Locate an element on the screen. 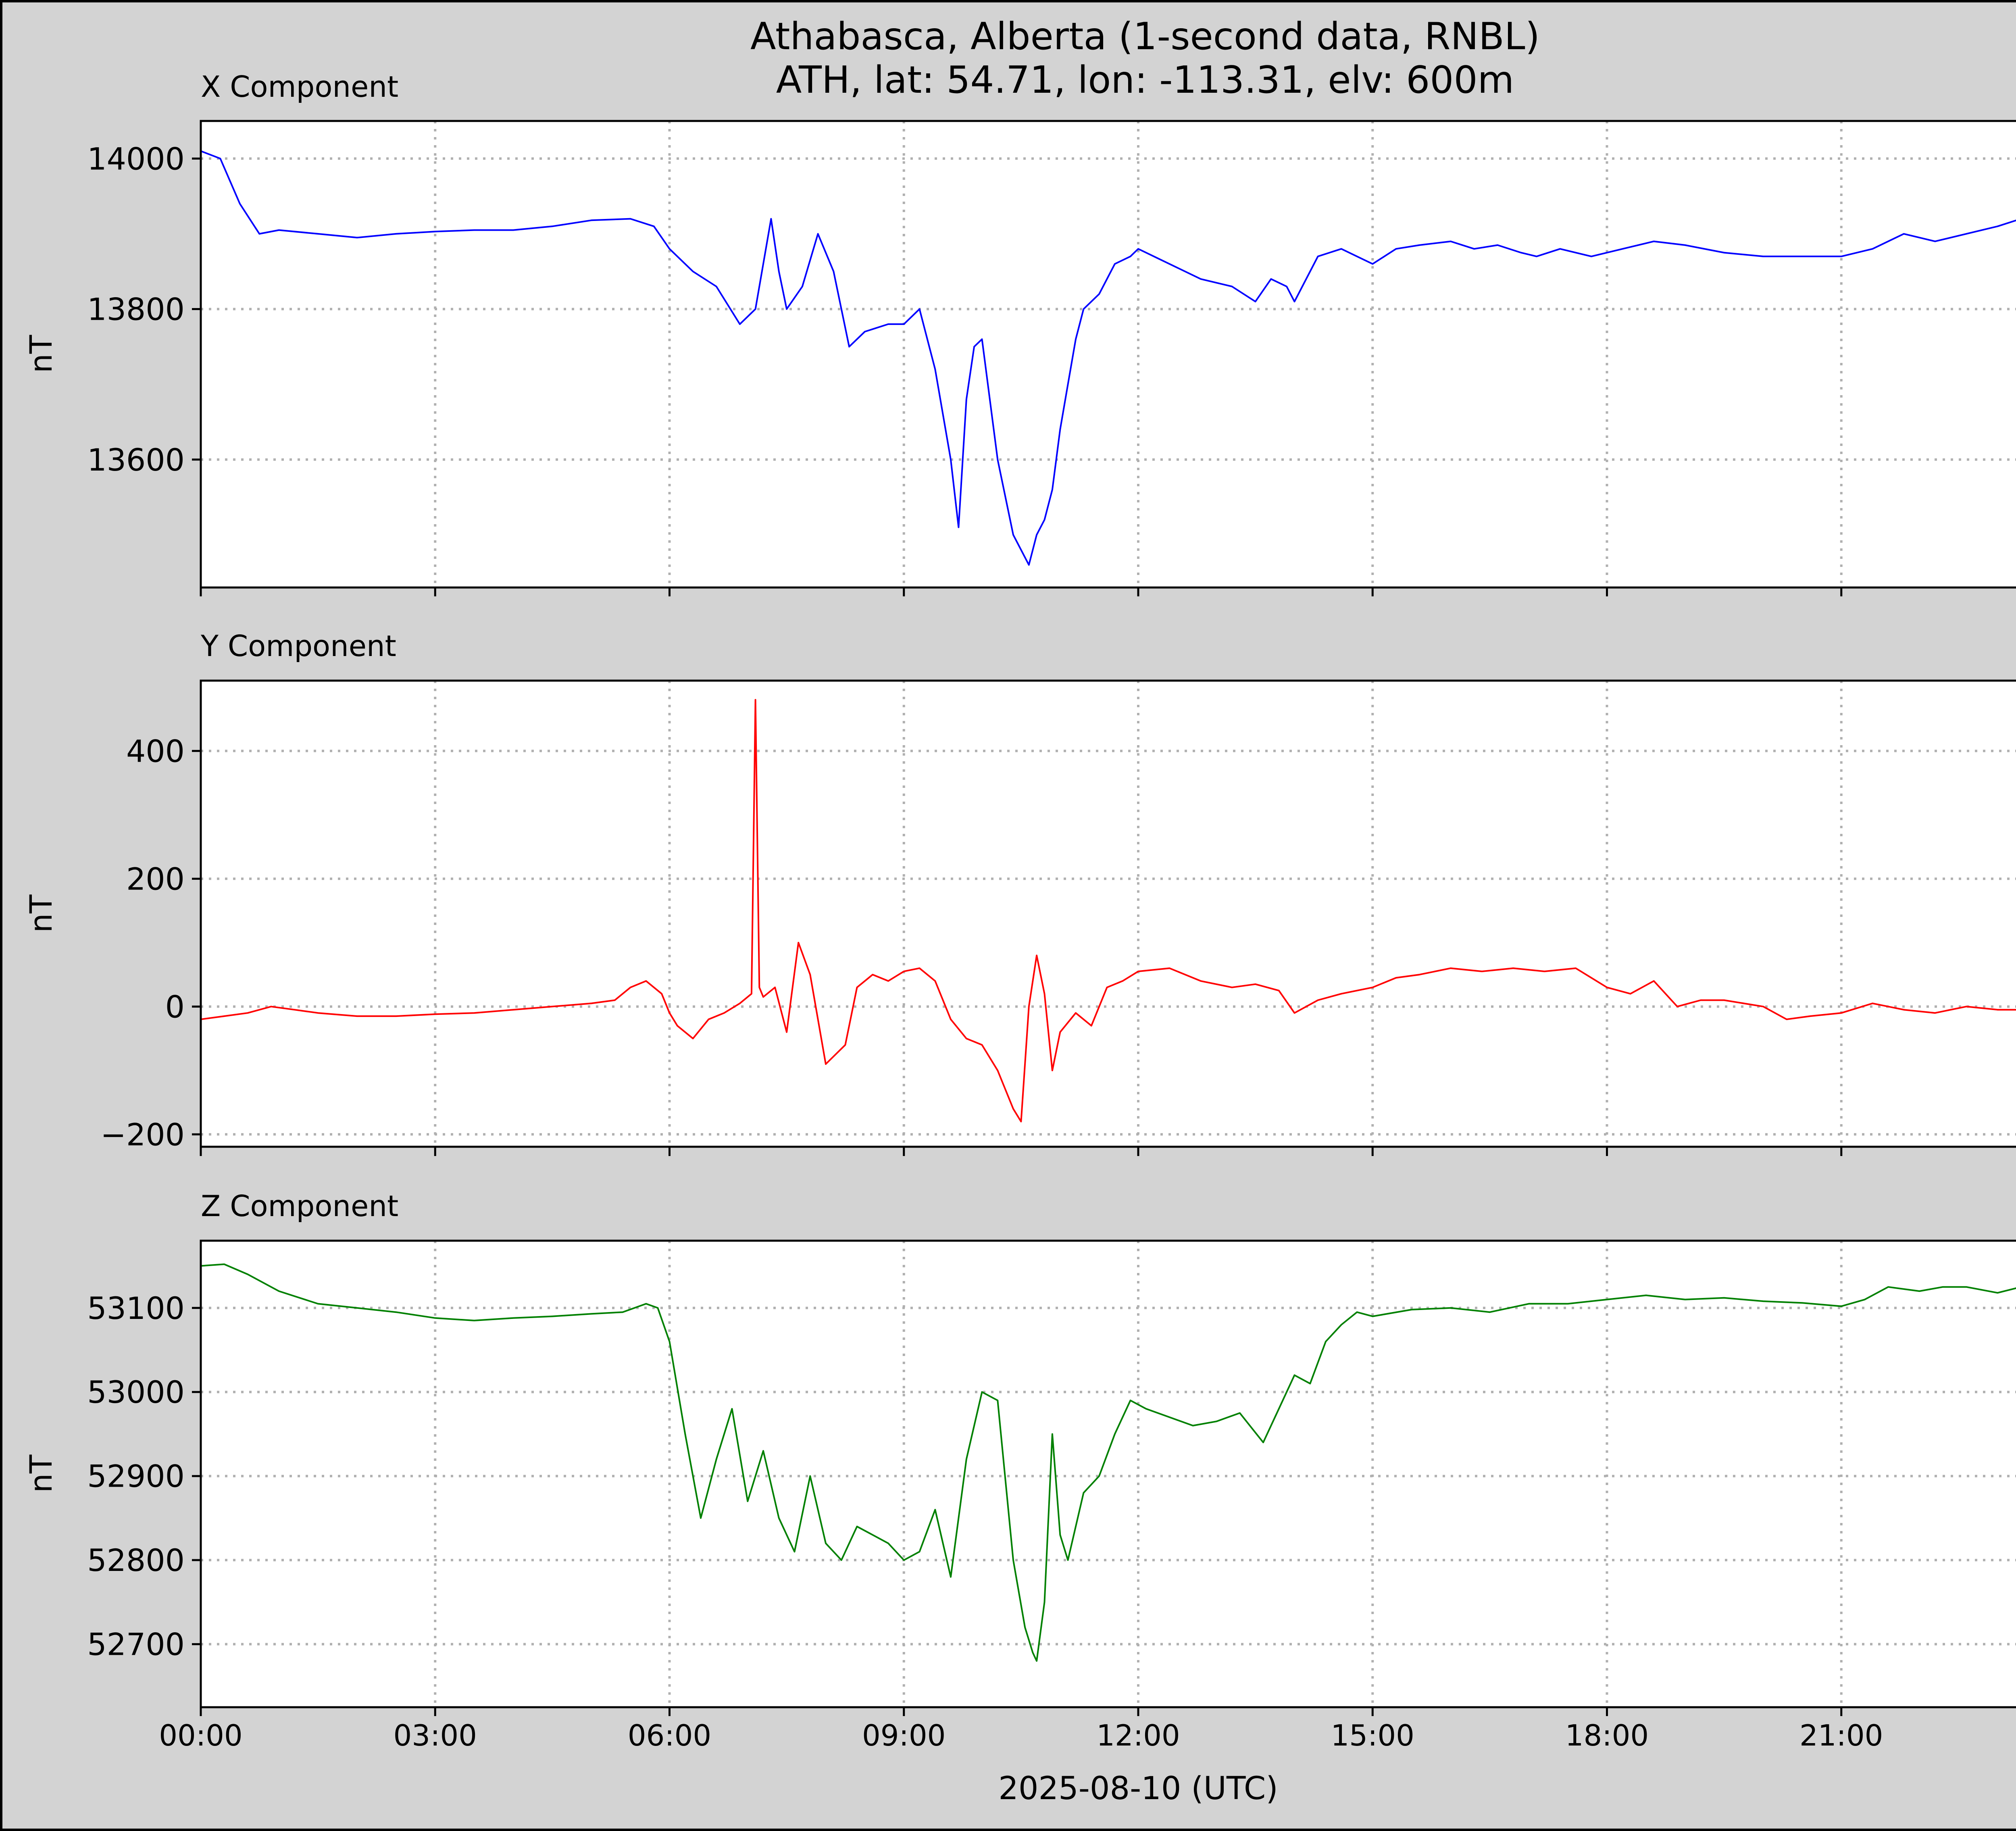 The height and width of the screenshot is (1831, 2016). x-tick-label: 18:00 is located at coordinates (1607, 1735).